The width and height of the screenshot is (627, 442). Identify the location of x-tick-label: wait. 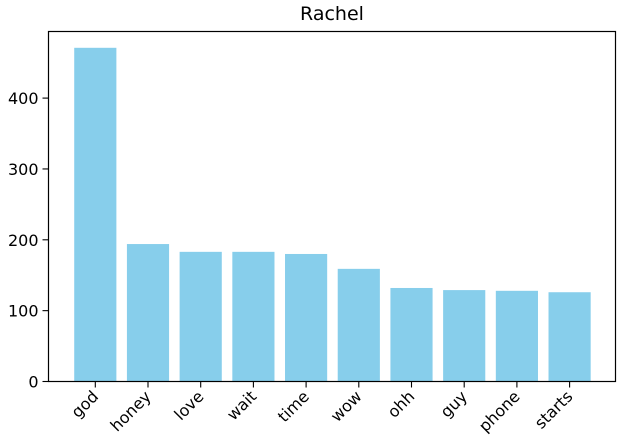
(241, 405).